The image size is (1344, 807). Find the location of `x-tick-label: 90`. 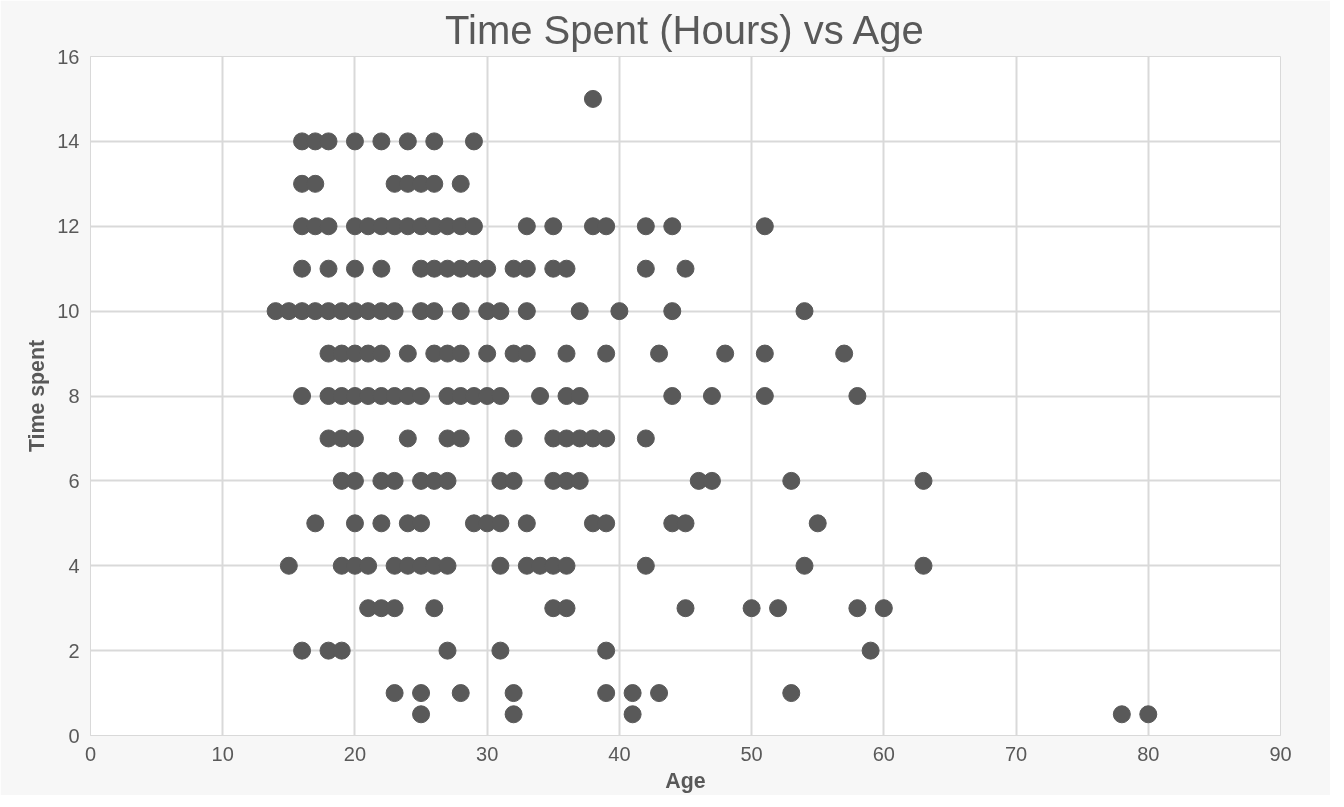

x-tick-label: 90 is located at coordinates (1280, 753).